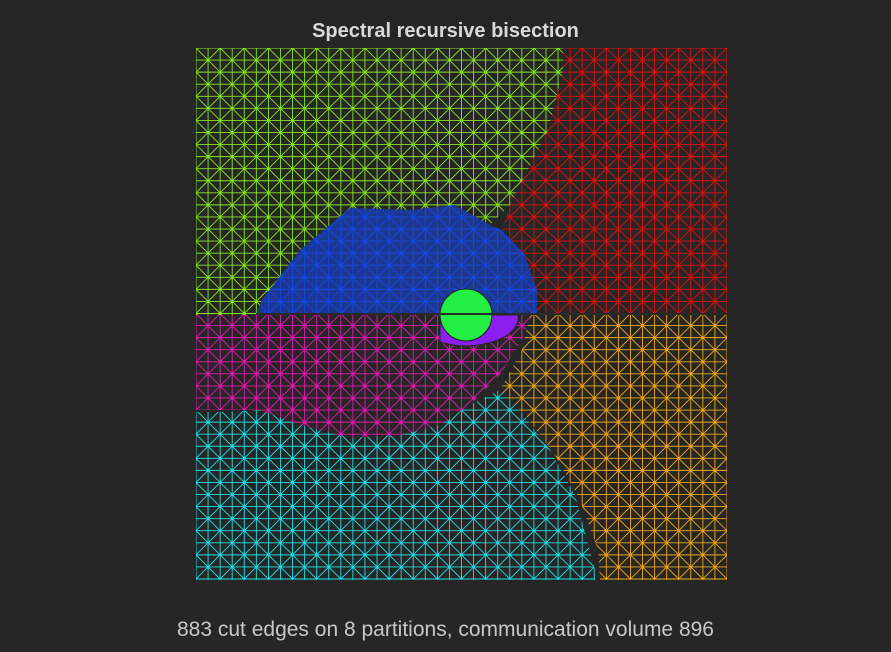  I want to click on figure-title: Spectral recursive bisection, so click(445, 31).